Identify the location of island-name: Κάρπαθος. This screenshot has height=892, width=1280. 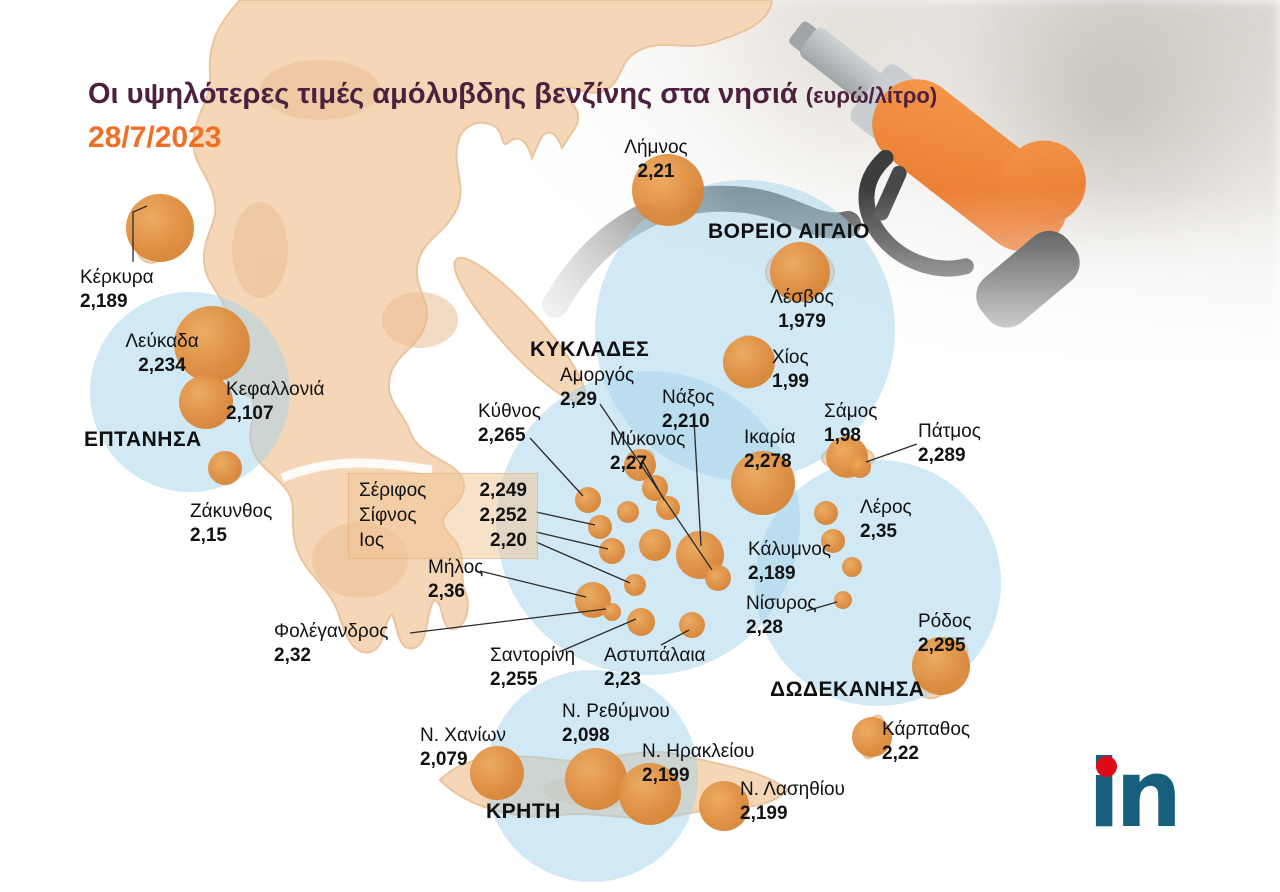
(926, 729).